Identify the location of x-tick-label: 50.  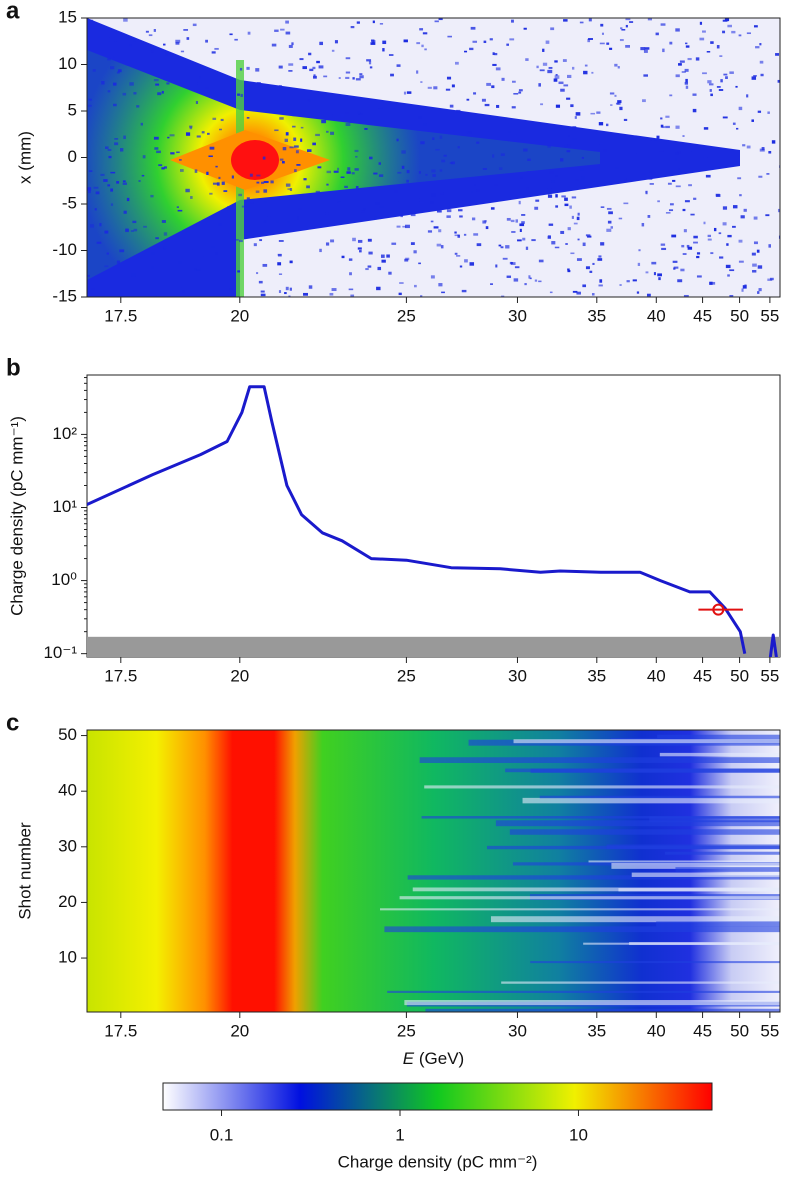
(739, 315).